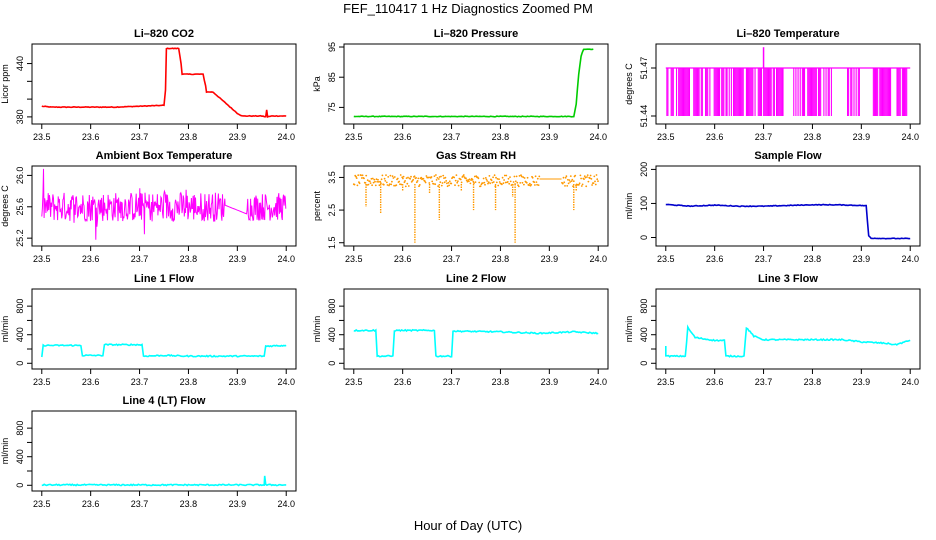  Describe the element at coordinates (20, 207) in the screenshot. I see `y-tick-label: 25.6` at that location.